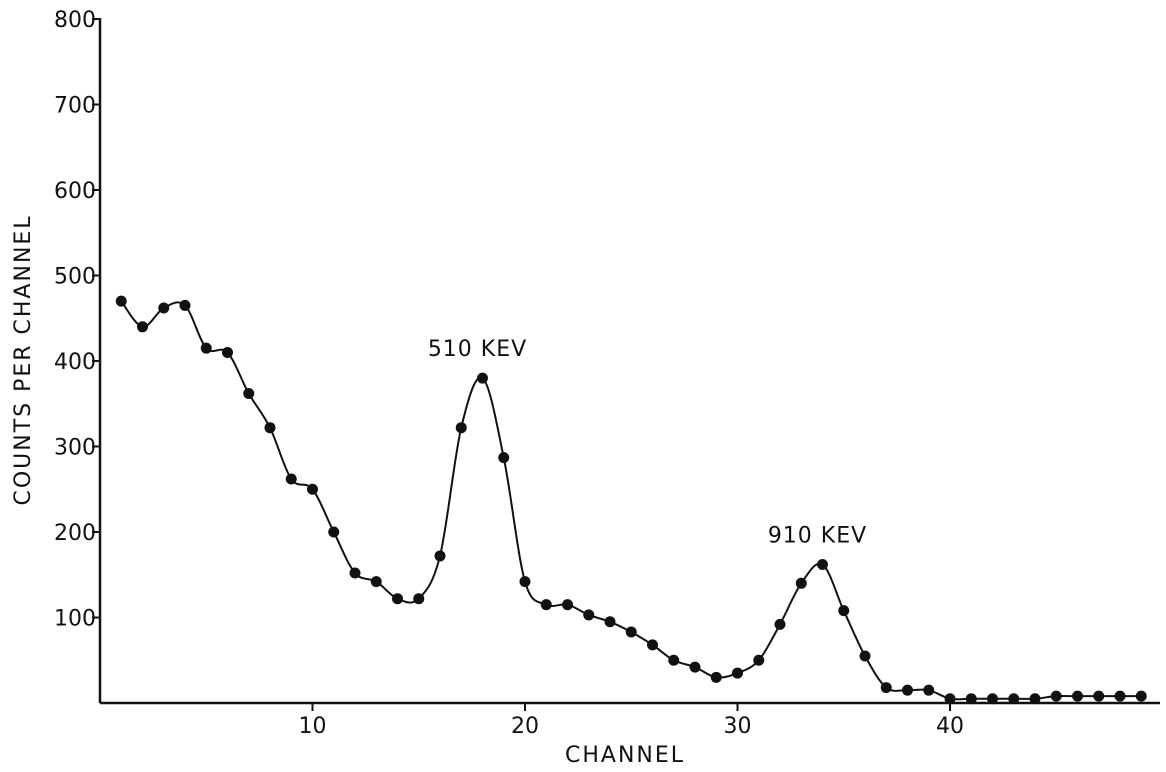 The width and height of the screenshot is (1166, 772). What do you see at coordinates (75, 20) in the screenshot?
I see `y-tick-label: 800` at bounding box center [75, 20].